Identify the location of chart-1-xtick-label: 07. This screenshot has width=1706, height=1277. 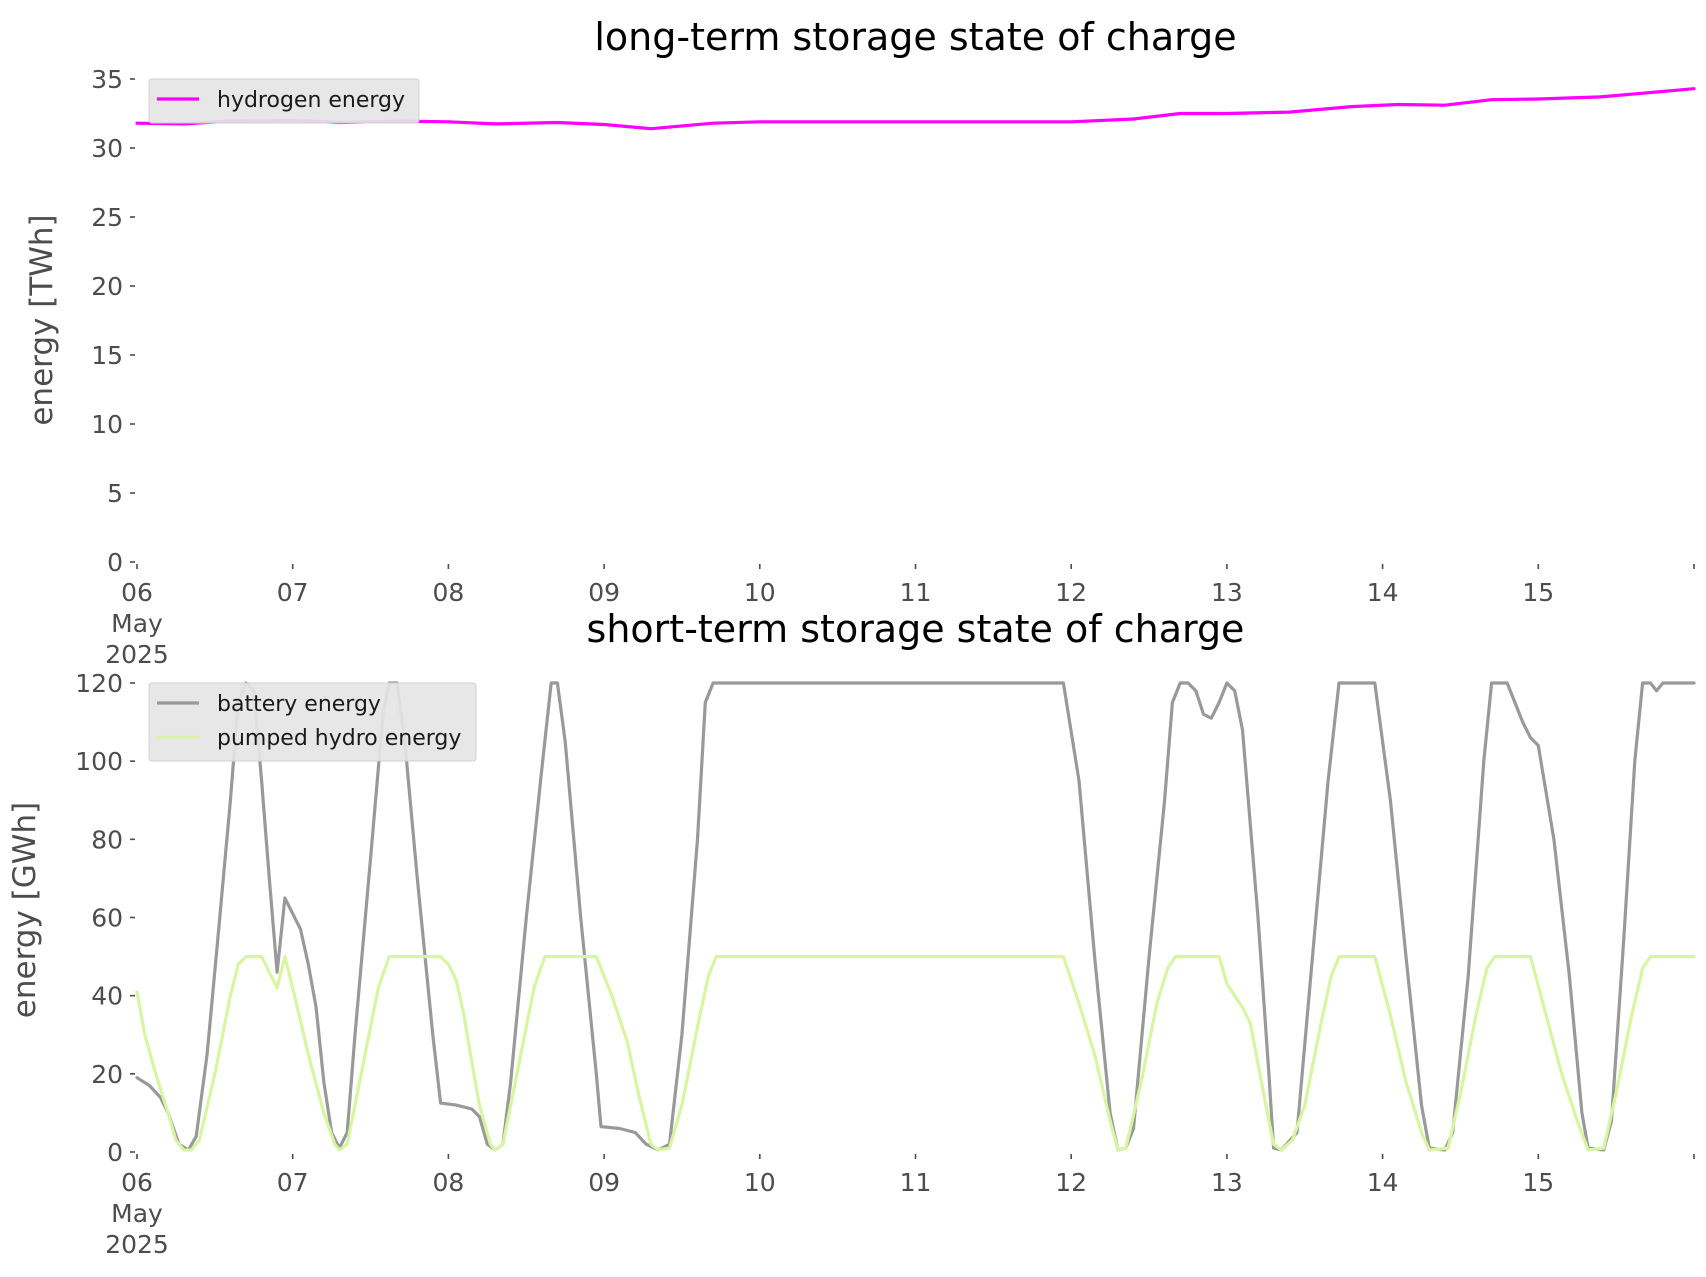
(293, 1182).